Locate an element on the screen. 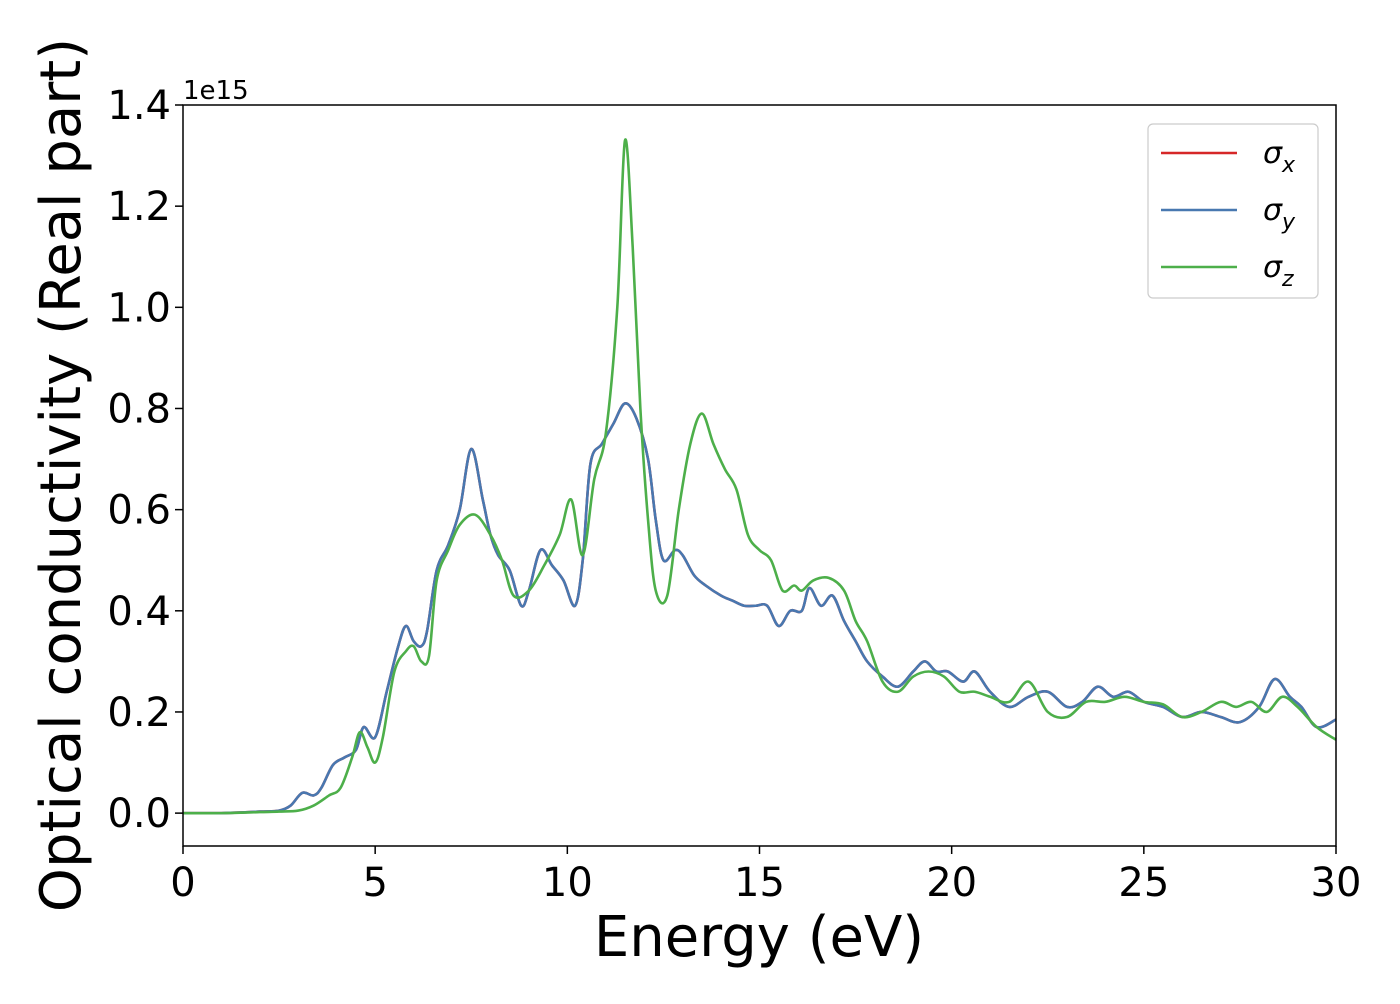 The width and height of the screenshot is (1400, 1004). legend-label-sigma-x: σx is located at coordinates (1279, 157).